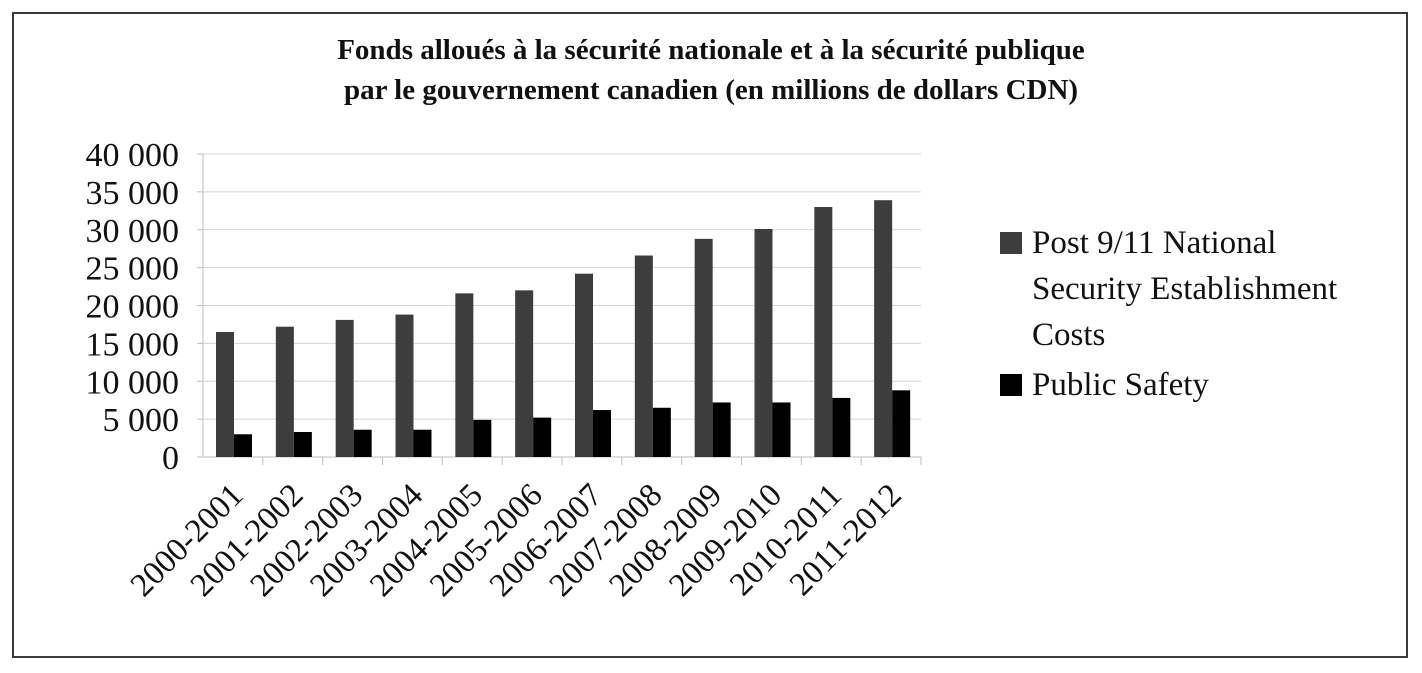 This screenshot has width=1422, height=673. What do you see at coordinates (133, 382) in the screenshot?
I see `y-tick-label: 10 000` at bounding box center [133, 382].